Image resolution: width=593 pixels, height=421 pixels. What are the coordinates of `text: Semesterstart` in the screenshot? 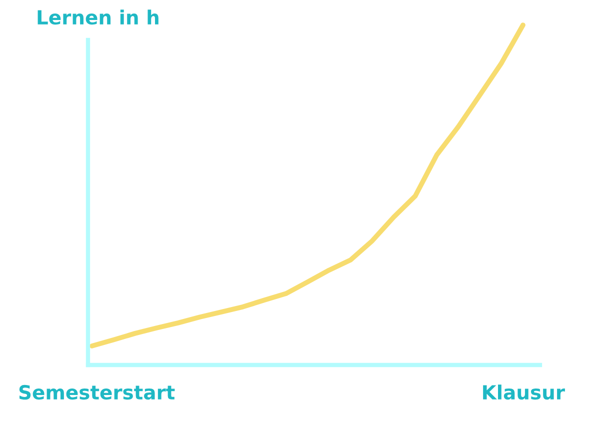 It's located at (97, 392).